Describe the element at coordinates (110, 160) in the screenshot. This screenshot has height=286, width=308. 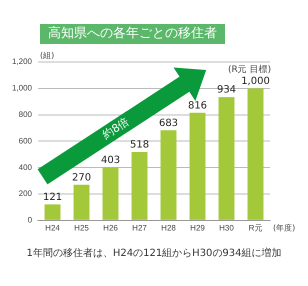
I see `data-label: 403` at that location.